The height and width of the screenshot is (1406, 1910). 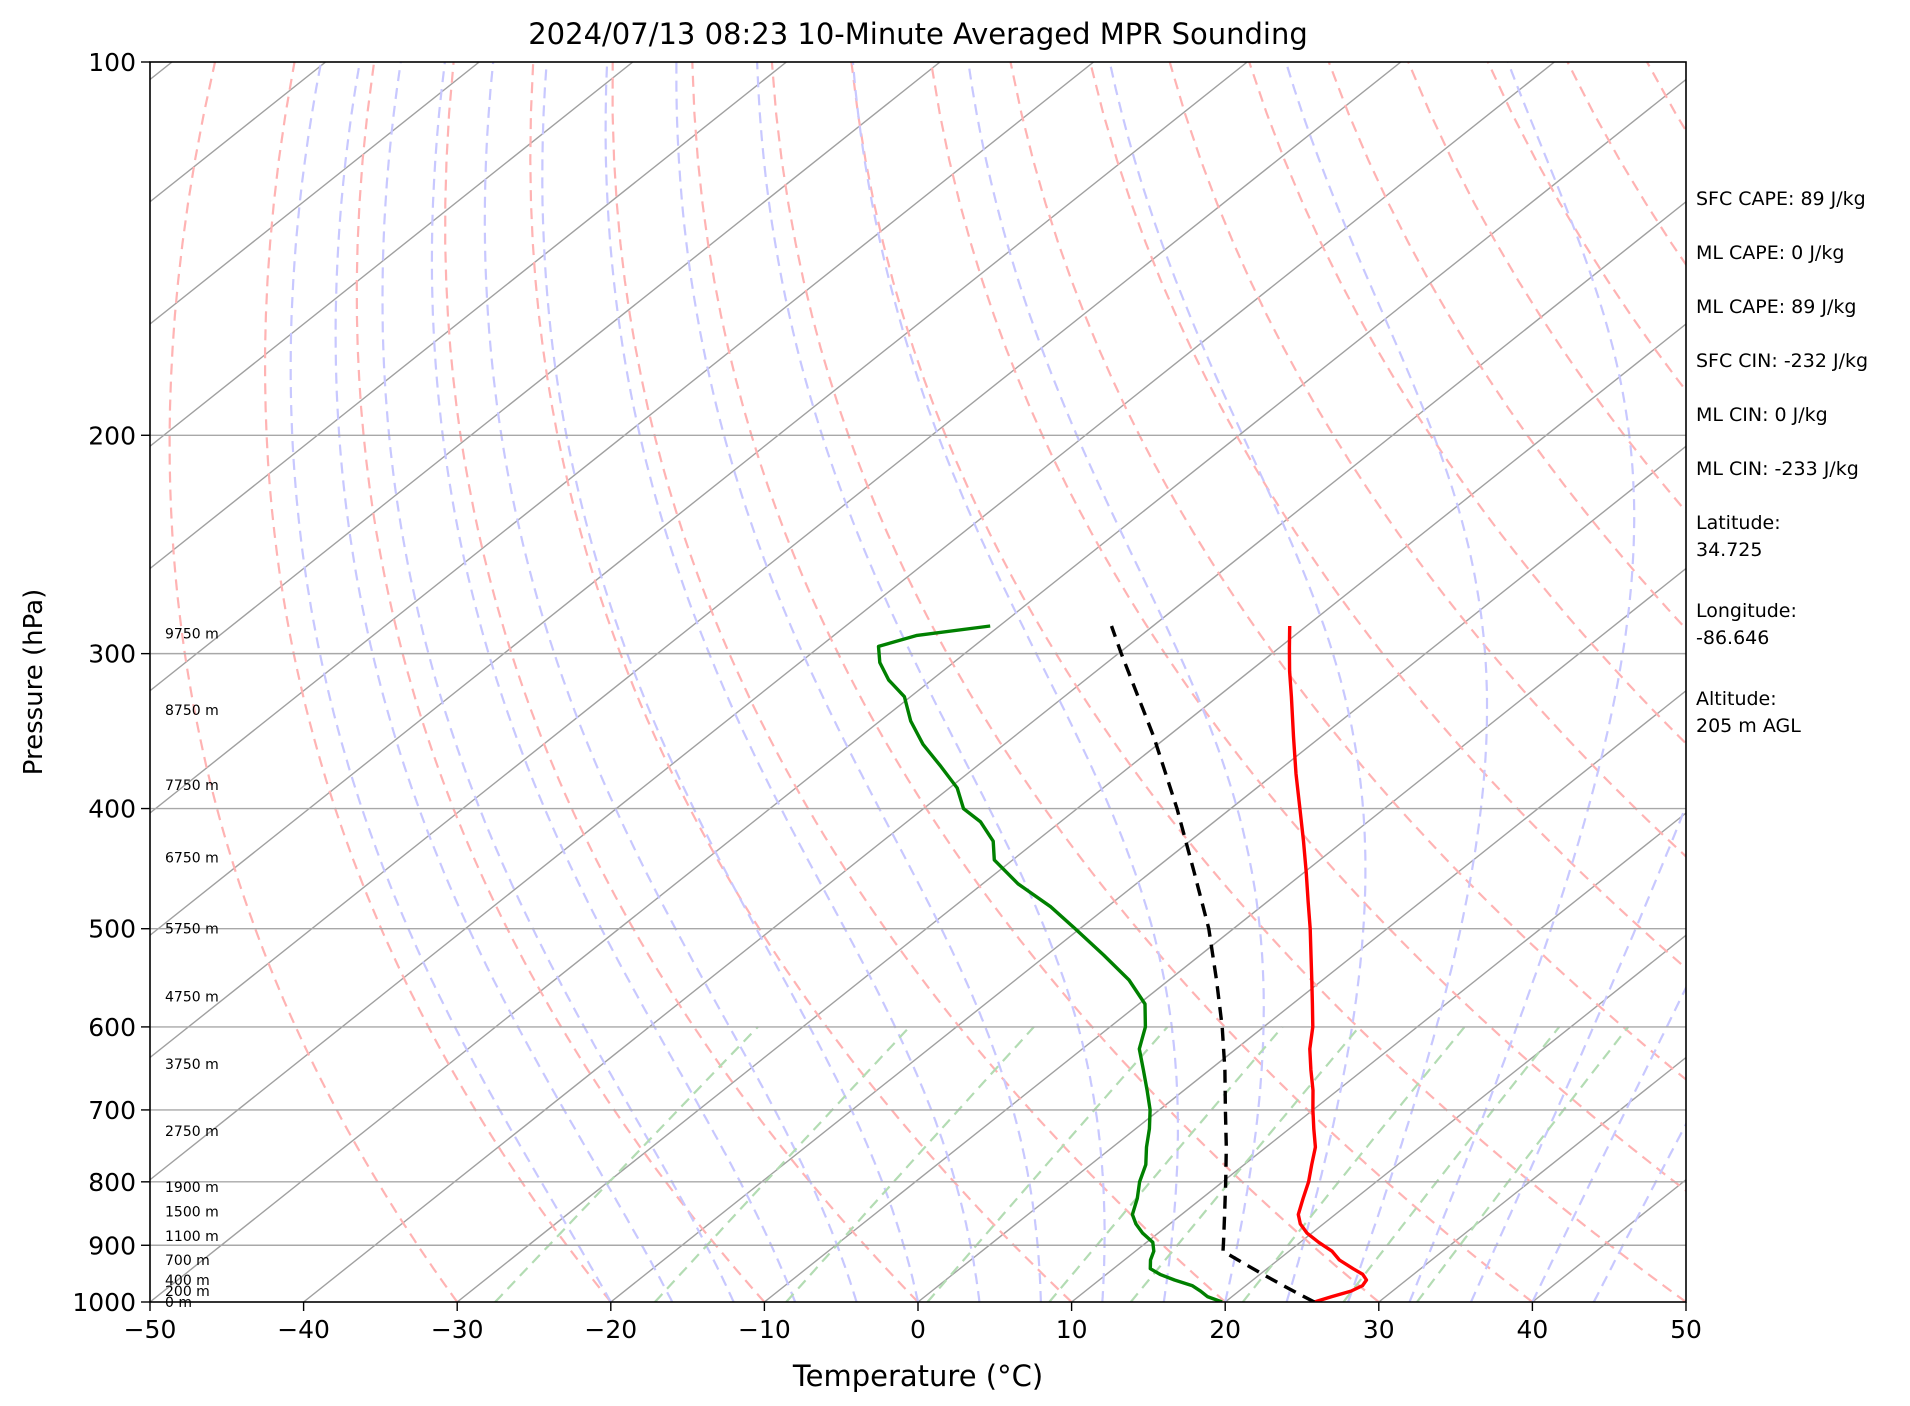 What do you see at coordinates (1762, 415) in the screenshot?
I see `ml-cin-text: ML CIN: 0 J/kg` at bounding box center [1762, 415].